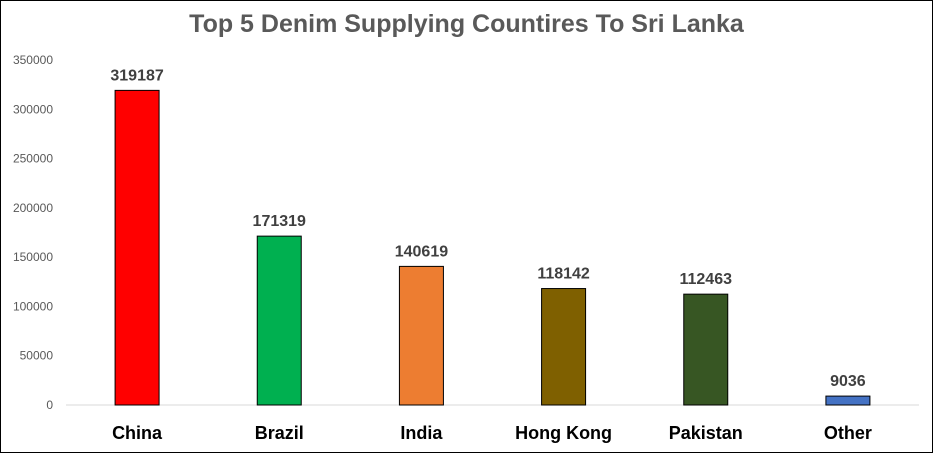  I want to click on x-tick-label: India, so click(421, 433).